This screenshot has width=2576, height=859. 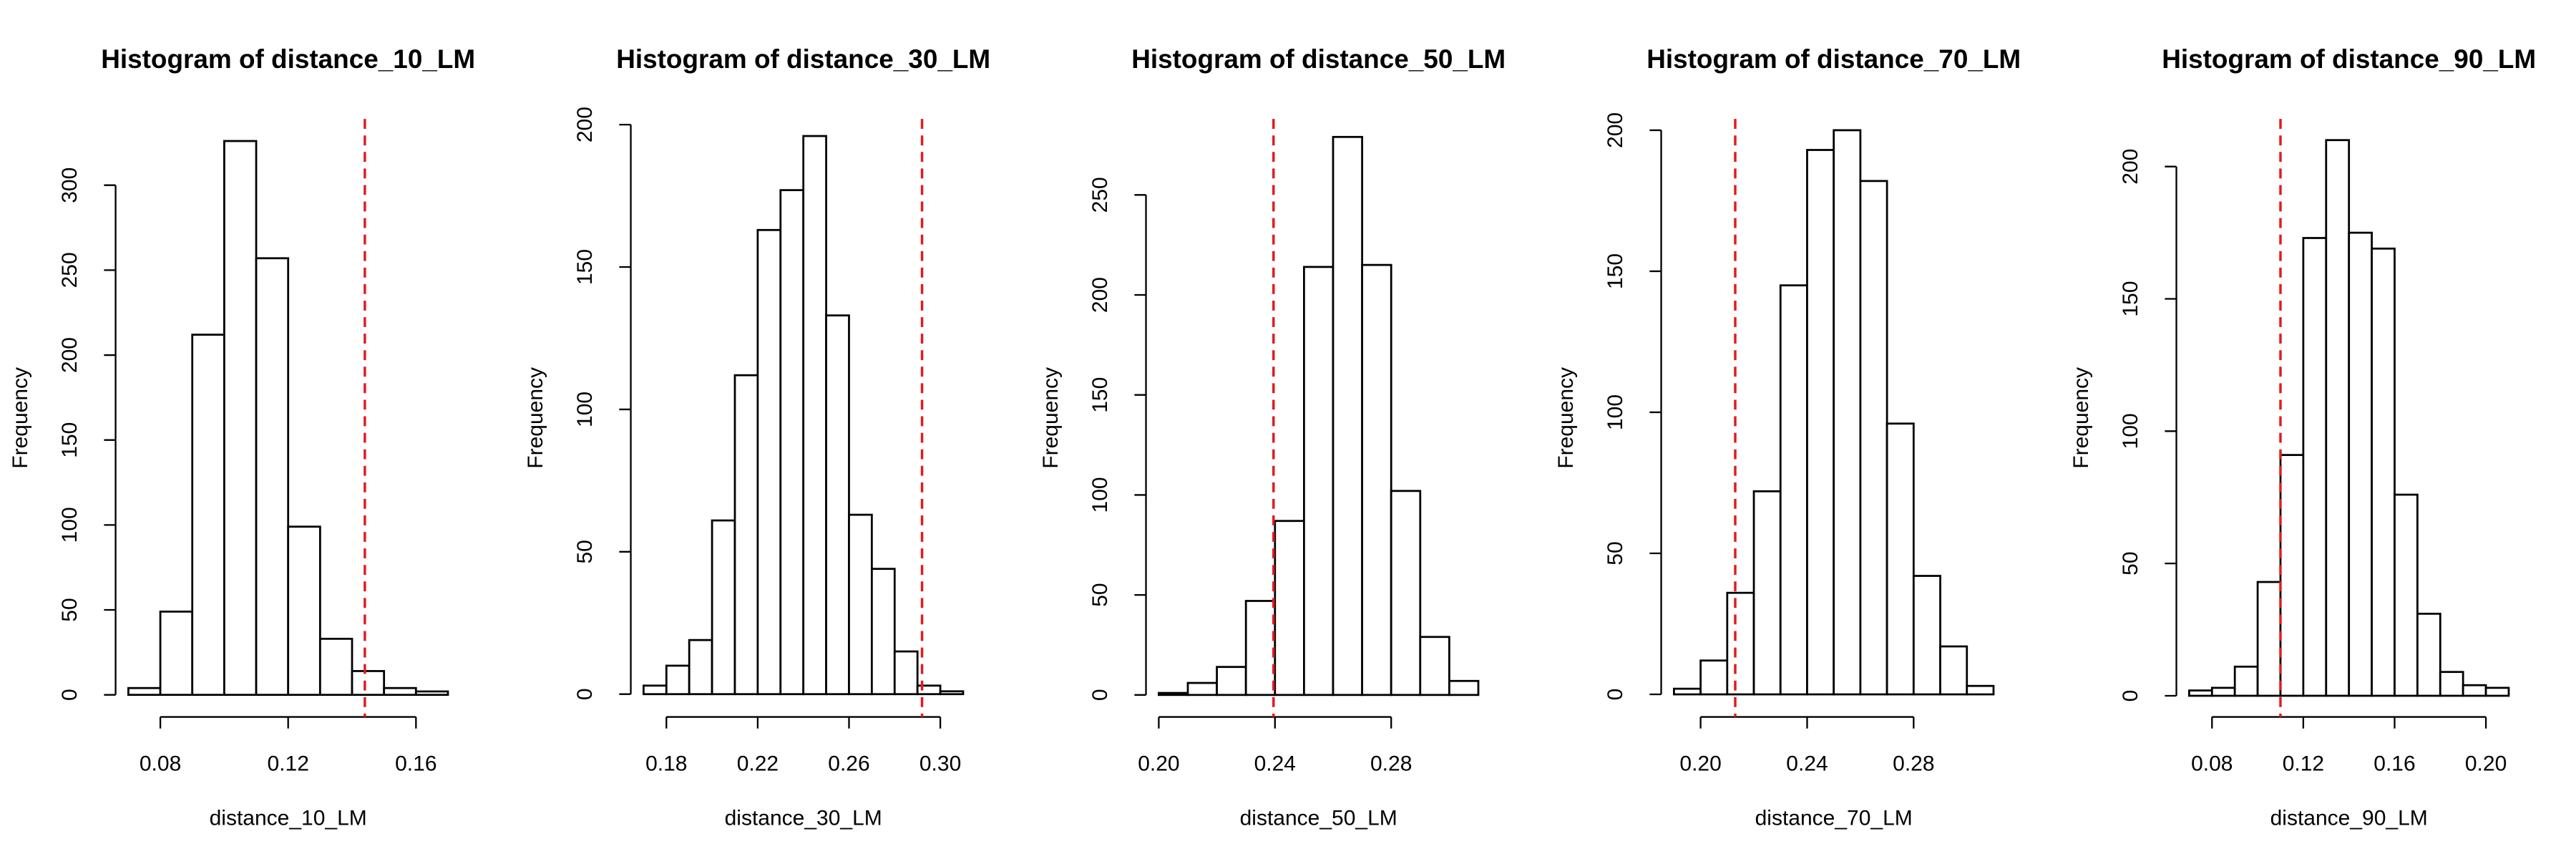 What do you see at coordinates (1834, 818) in the screenshot?
I see `x-axis-label: distance_70_LM` at bounding box center [1834, 818].